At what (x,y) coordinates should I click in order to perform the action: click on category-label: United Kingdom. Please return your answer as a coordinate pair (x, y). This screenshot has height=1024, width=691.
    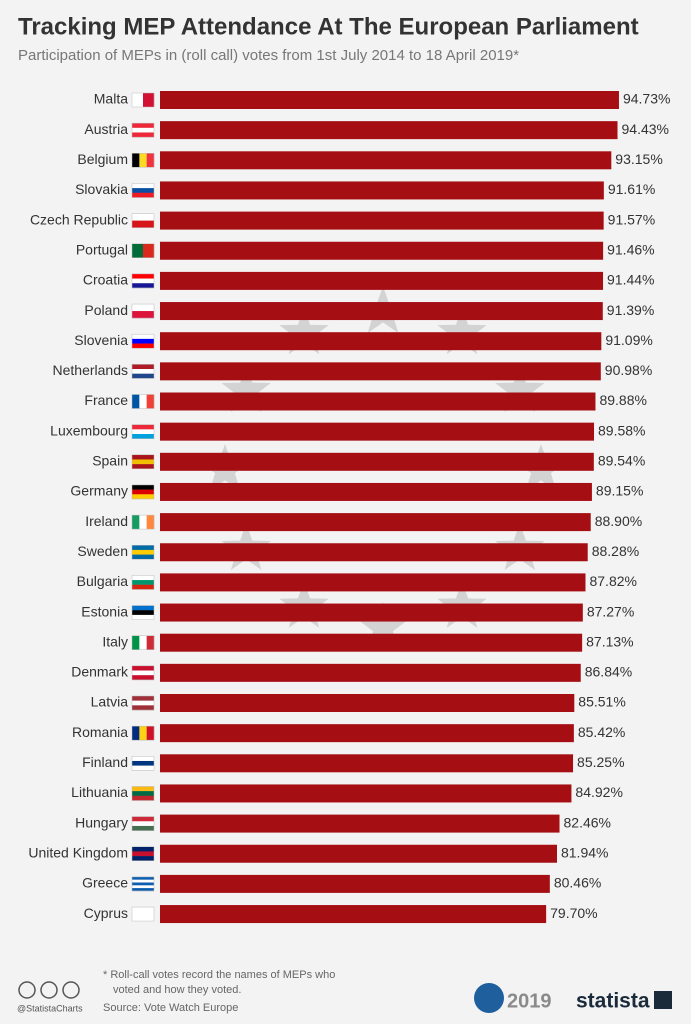
    Looking at the image, I should click on (78, 852).